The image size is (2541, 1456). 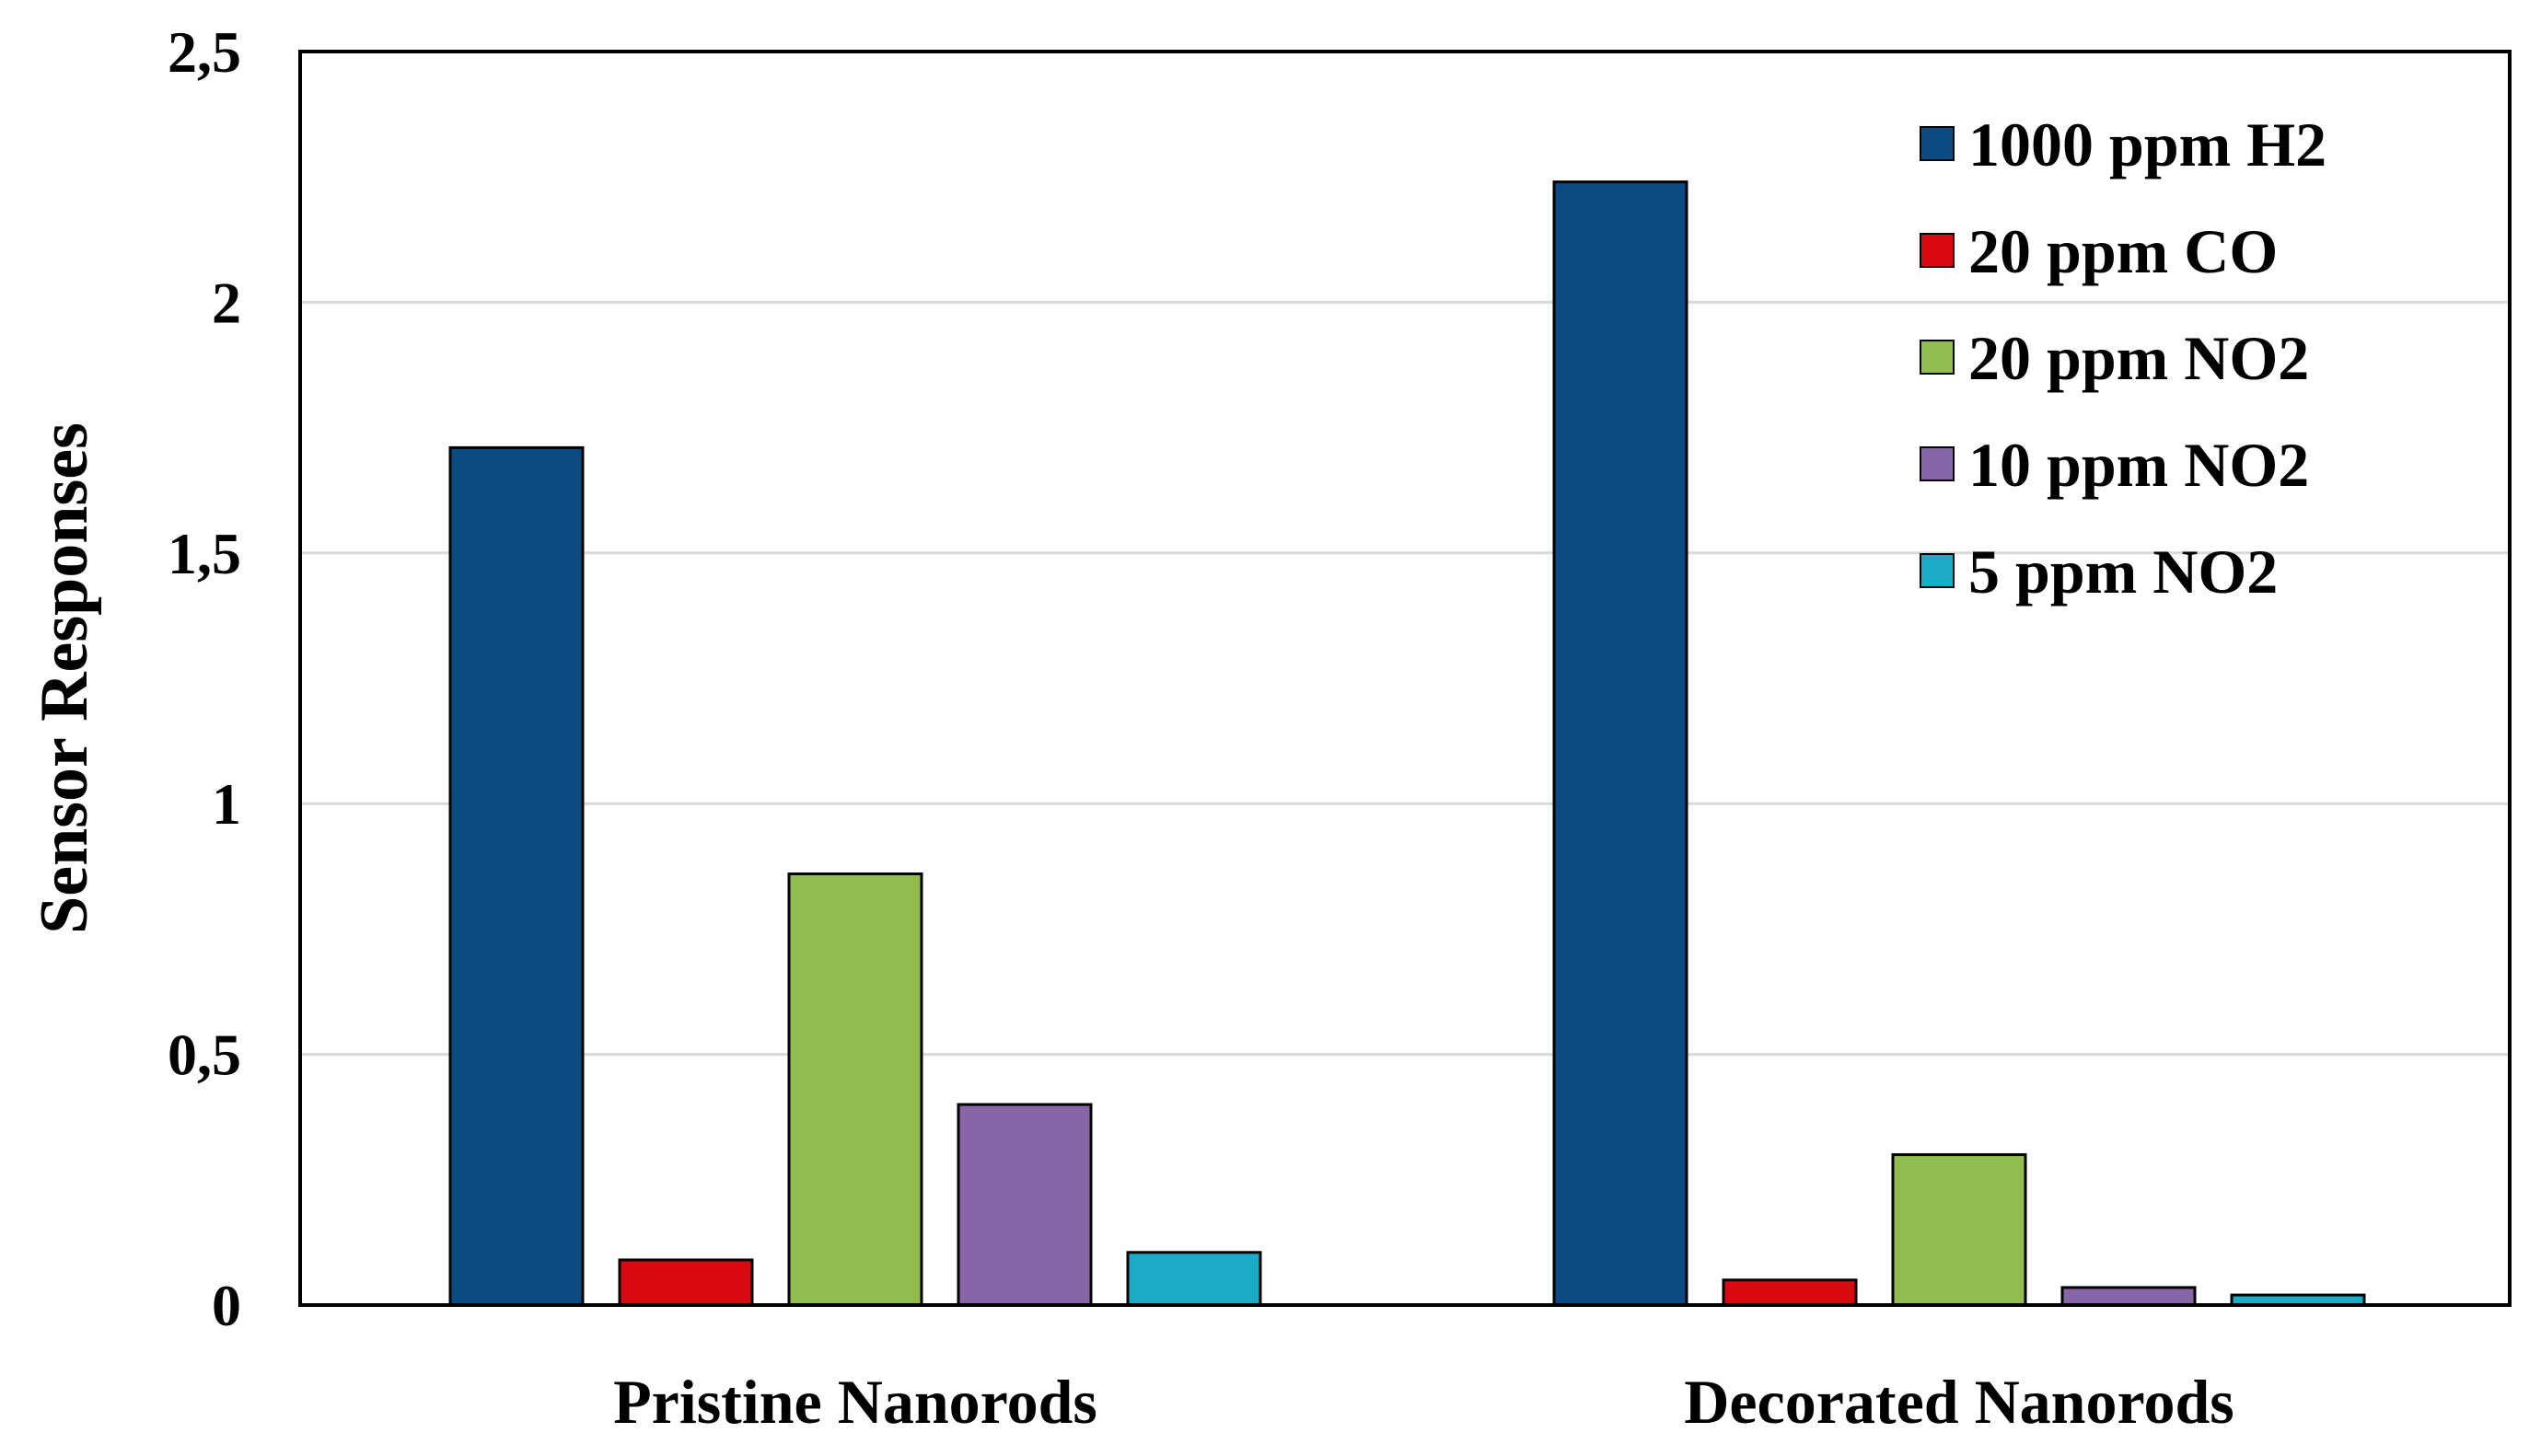 I want to click on y-tick-label: 1, so click(x=226, y=804).